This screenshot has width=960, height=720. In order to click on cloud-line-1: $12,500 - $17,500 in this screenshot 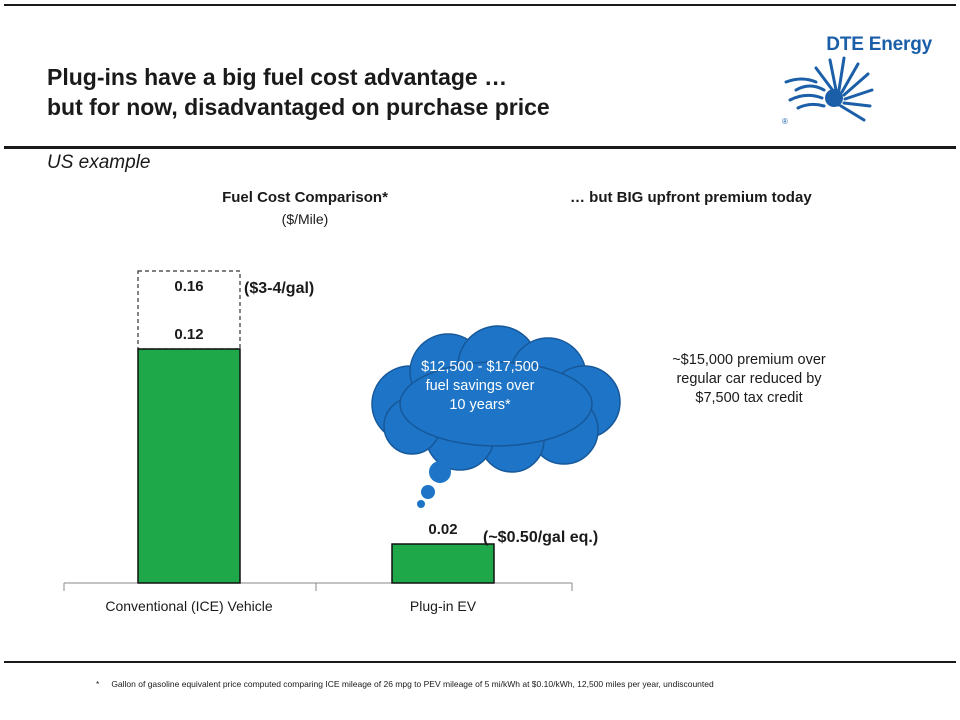, I will do `click(480, 367)`.